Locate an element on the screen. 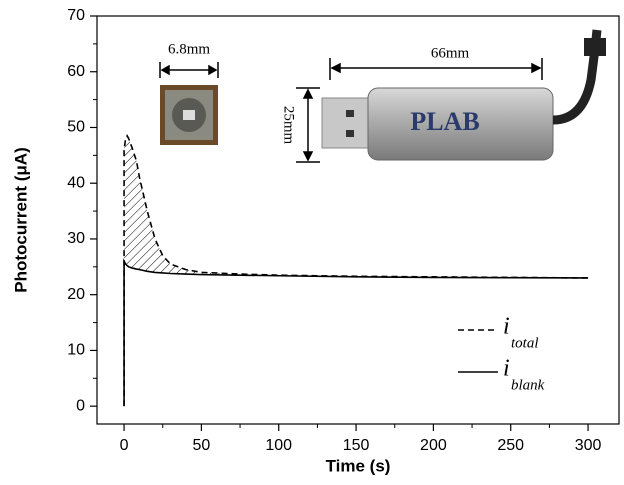  legend-label: total is located at coordinates (525, 343).